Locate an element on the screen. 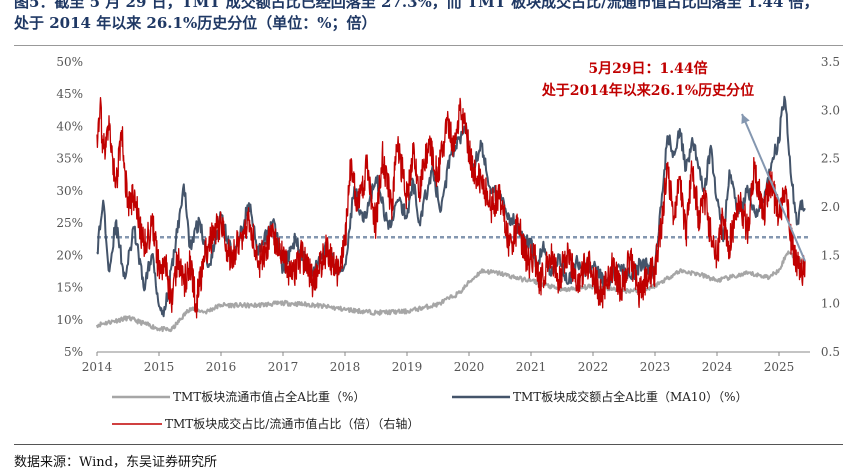 The height and width of the screenshot is (470, 853). y-right-tick-label: 3.5 is located at coordinates (830, 62).